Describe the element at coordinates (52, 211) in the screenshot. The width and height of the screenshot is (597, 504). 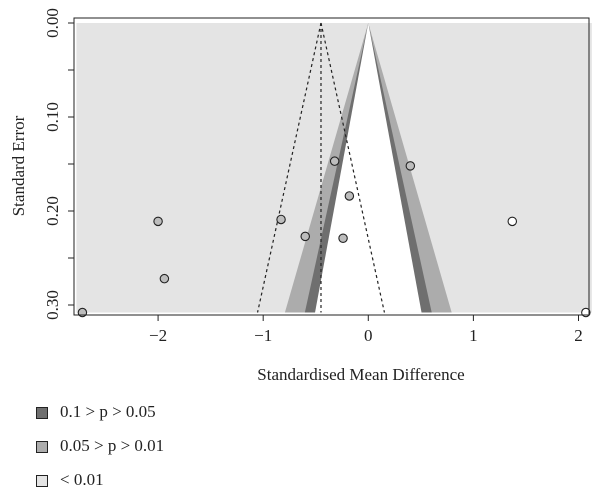
I see `y-tick-label: 0.20` at that location.